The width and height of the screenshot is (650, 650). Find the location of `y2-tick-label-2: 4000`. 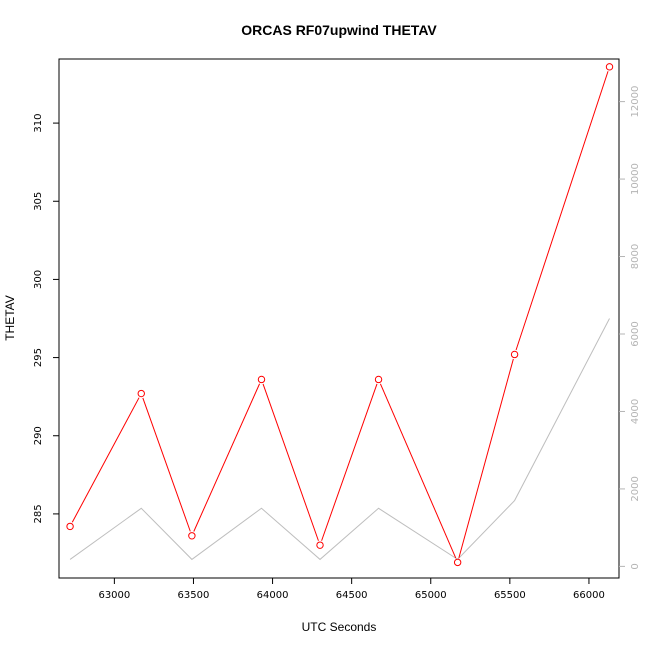

y2-tick-label-2: 4000 is located at coordinates (635, 411).